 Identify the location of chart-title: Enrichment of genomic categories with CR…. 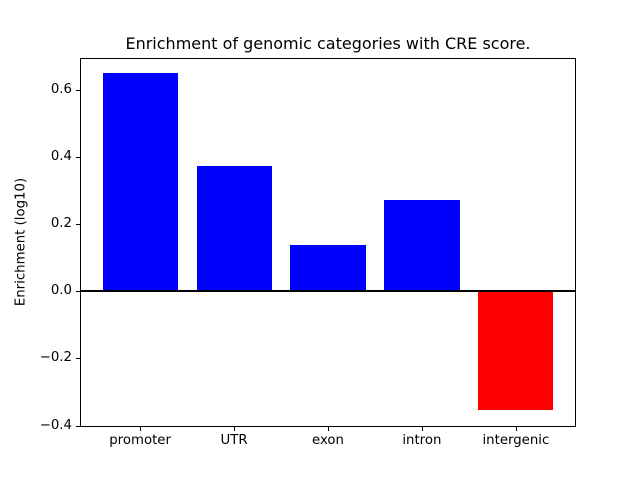
(328, 43).